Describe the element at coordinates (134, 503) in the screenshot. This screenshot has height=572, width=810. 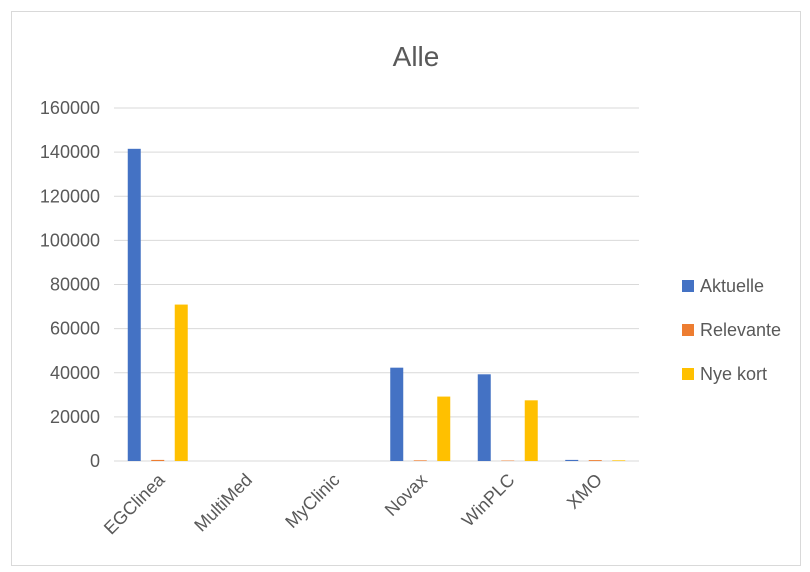
I see `x-tick-label: EGClinea` at that location.